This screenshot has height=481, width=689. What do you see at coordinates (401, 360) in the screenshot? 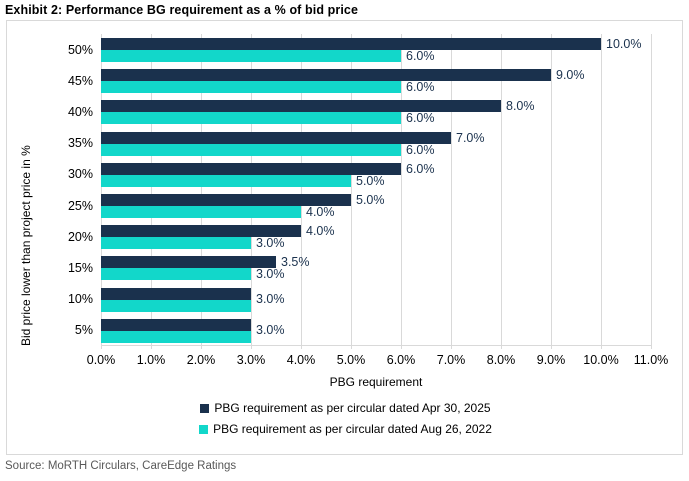
I see `x-tick-label: 6.0%` at bounding box center [401, 360].